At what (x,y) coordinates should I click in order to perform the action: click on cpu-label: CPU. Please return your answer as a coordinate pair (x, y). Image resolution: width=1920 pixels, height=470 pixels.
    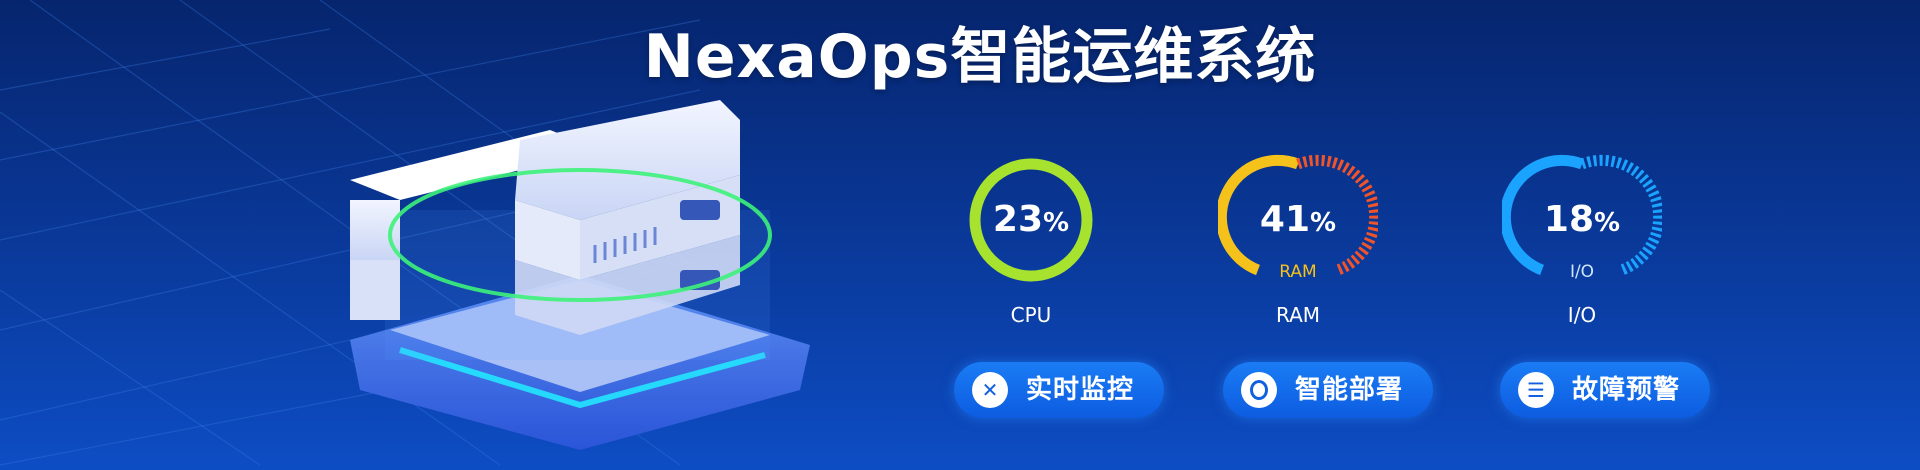
    Looking at the image, I should click on (1031, 315).